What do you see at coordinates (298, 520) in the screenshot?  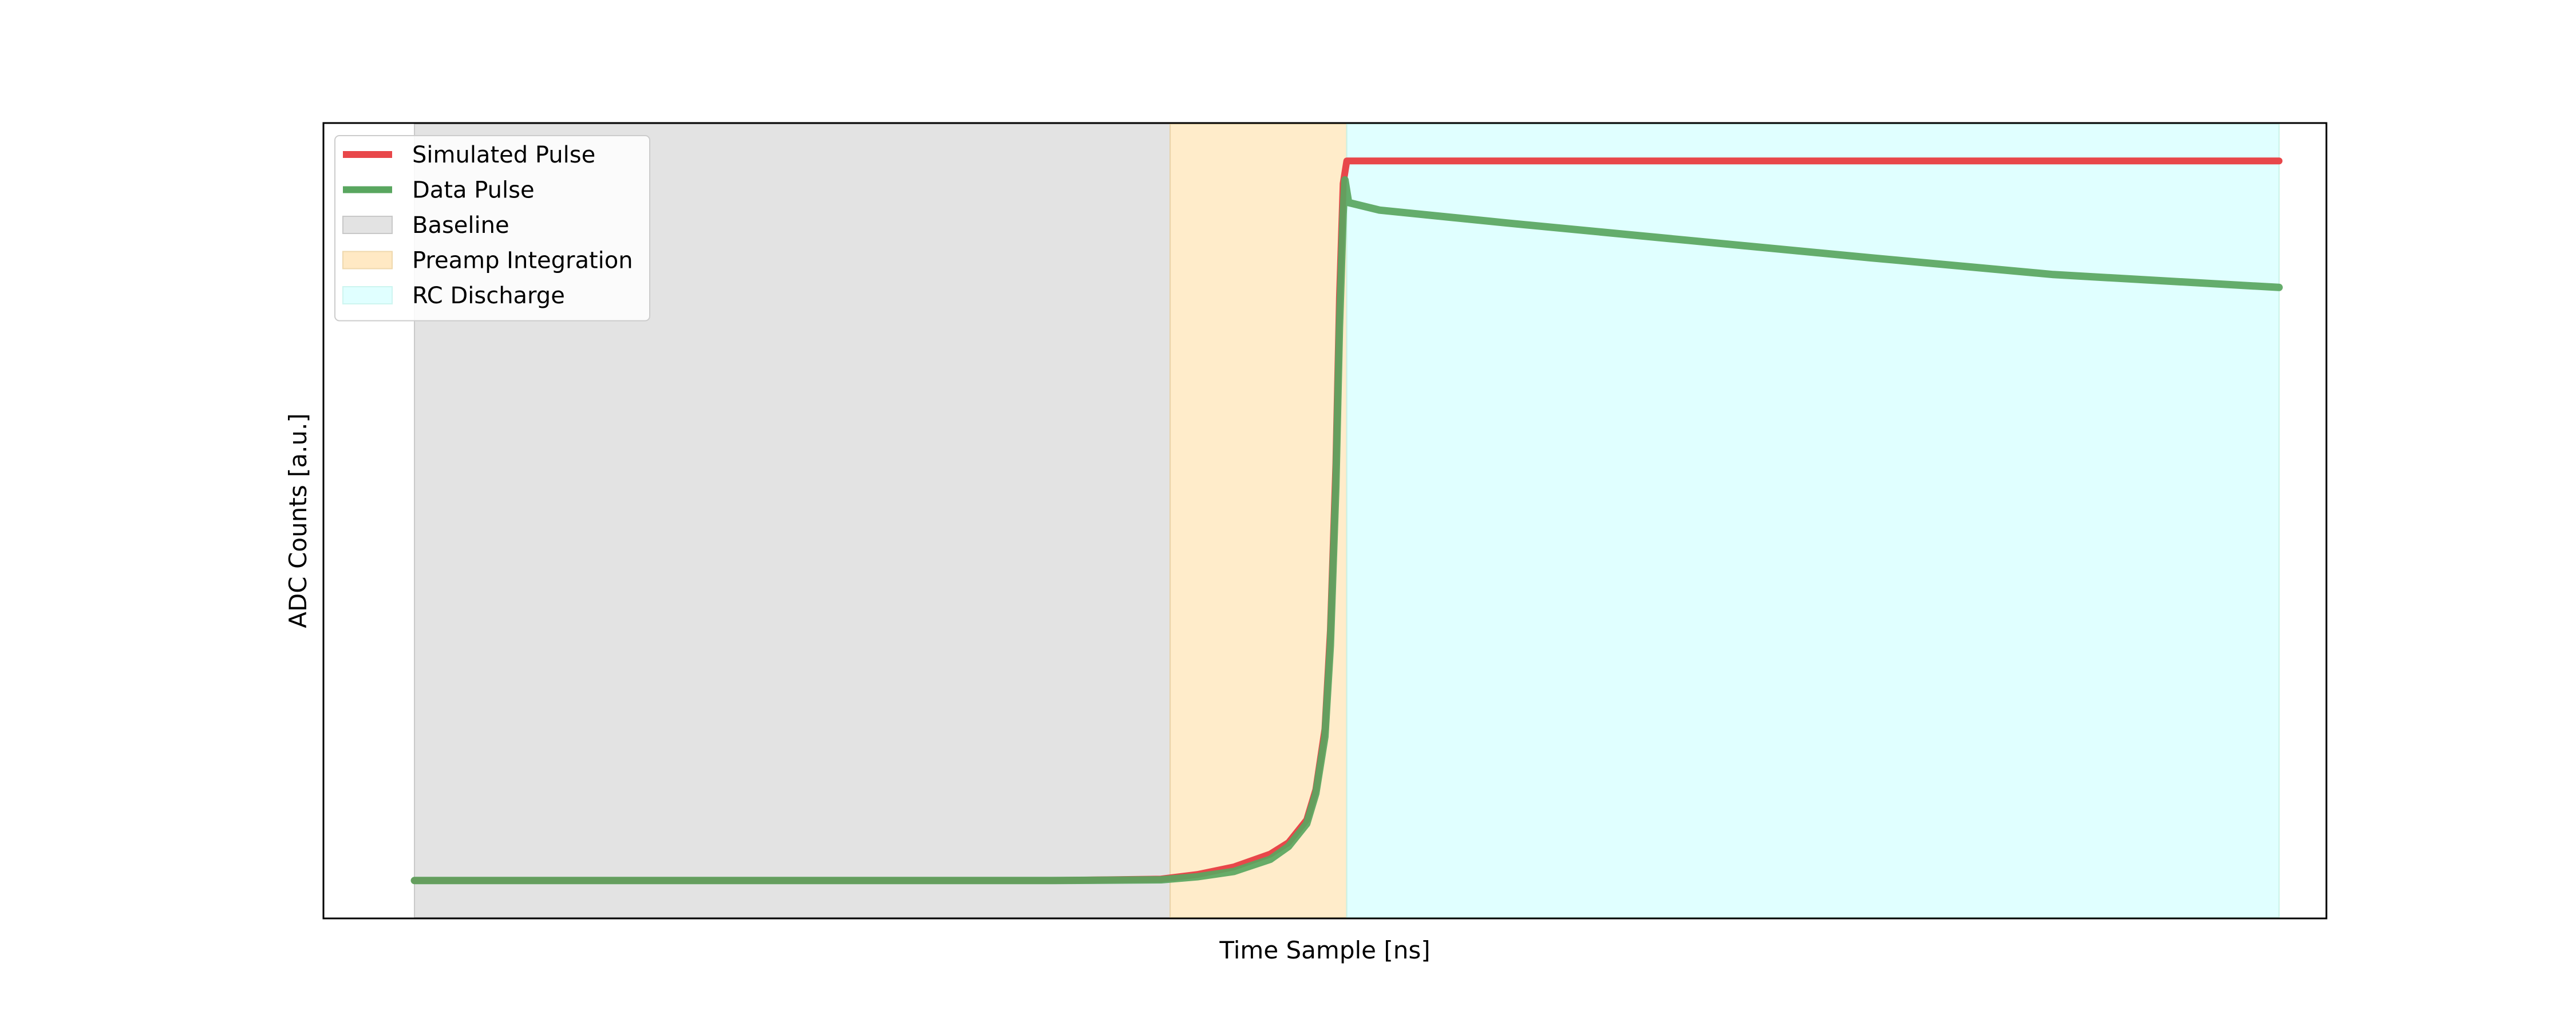 I see `y-axis-label: ADC Counts [a.u.]` at bounding box center [298, 520].